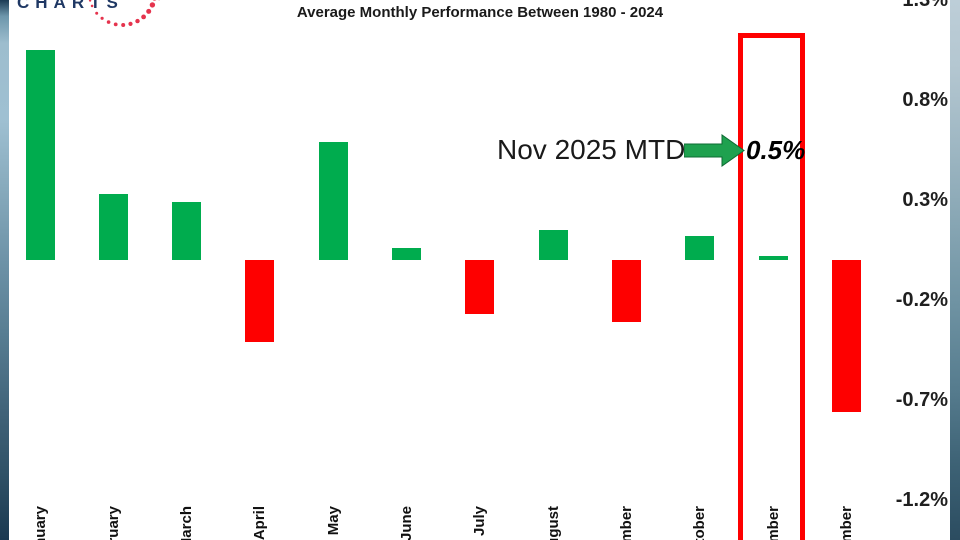 The height and width of the screenshot is (540, 960). Describe the element at coordinates (921, 500) in the screenshot. I see `y-axis-label--1.2pct: -1.2%` at that location.